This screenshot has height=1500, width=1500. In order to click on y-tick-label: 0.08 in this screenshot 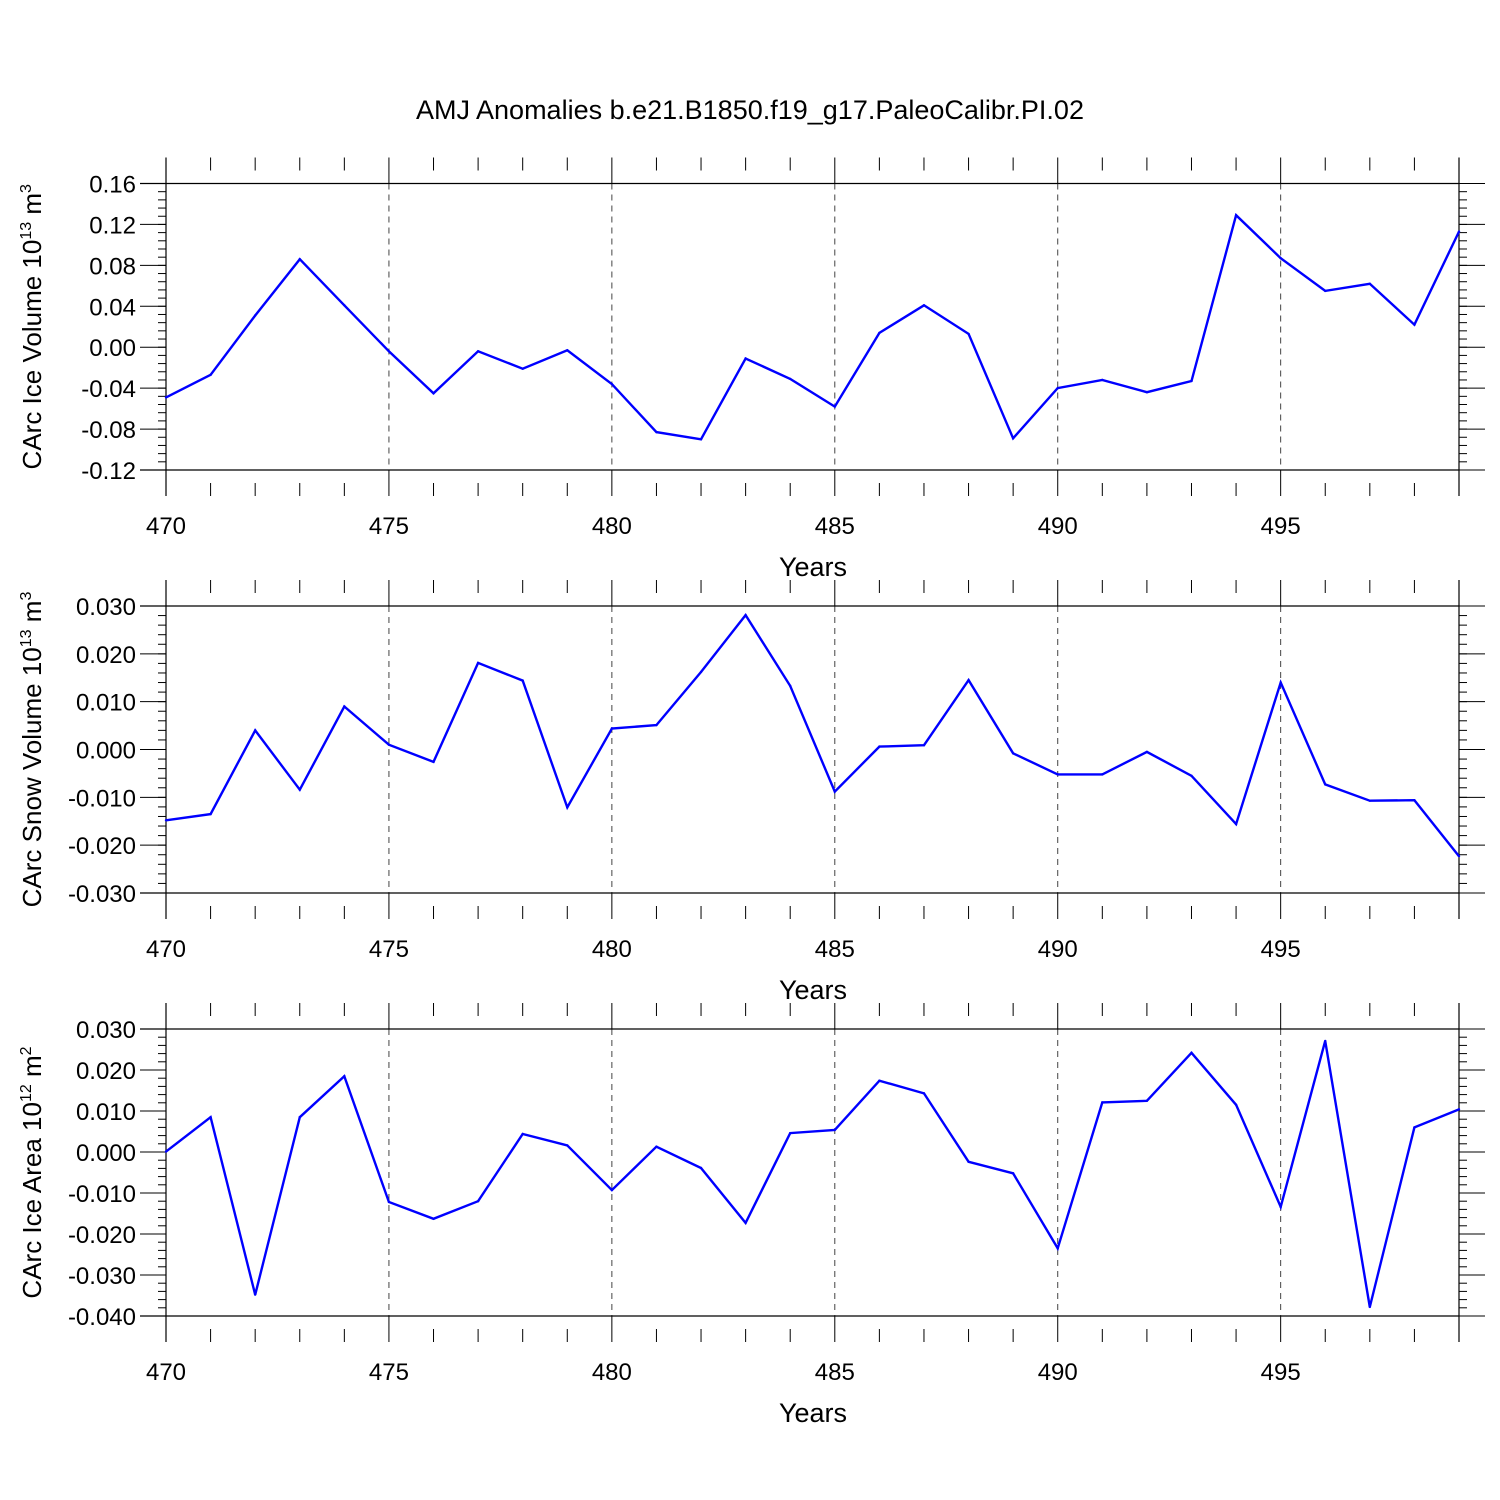, I will do `click(112, 266)`.